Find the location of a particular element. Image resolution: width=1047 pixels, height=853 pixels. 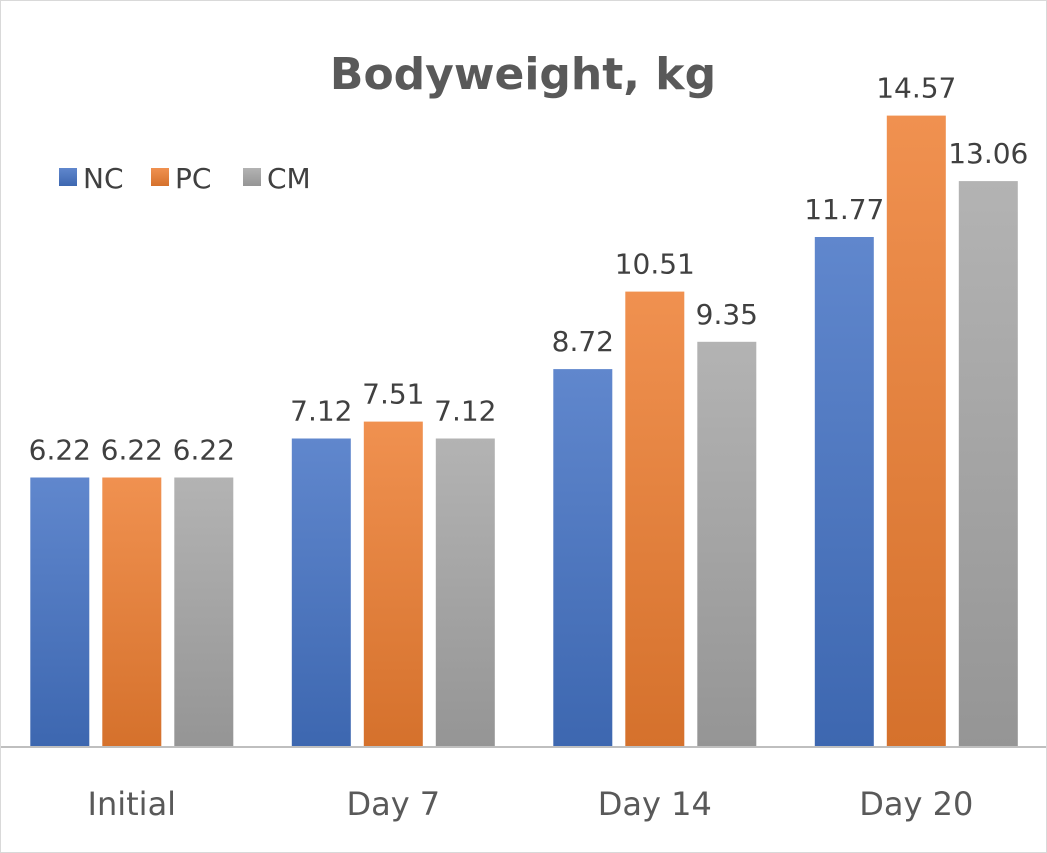

legend-label-nc: NC is located at coordinates (103, 178).